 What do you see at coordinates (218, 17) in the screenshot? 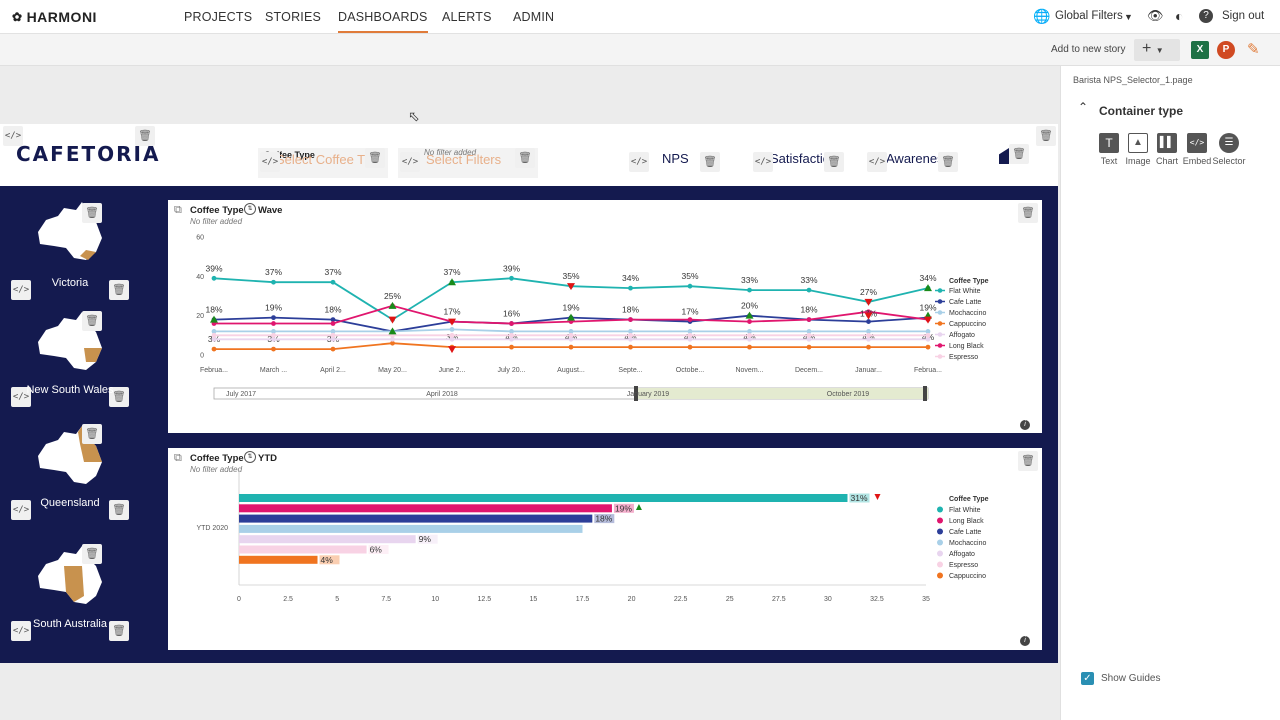
I see `nav-projects: PROJECTS` at bounding box center [218, 17].